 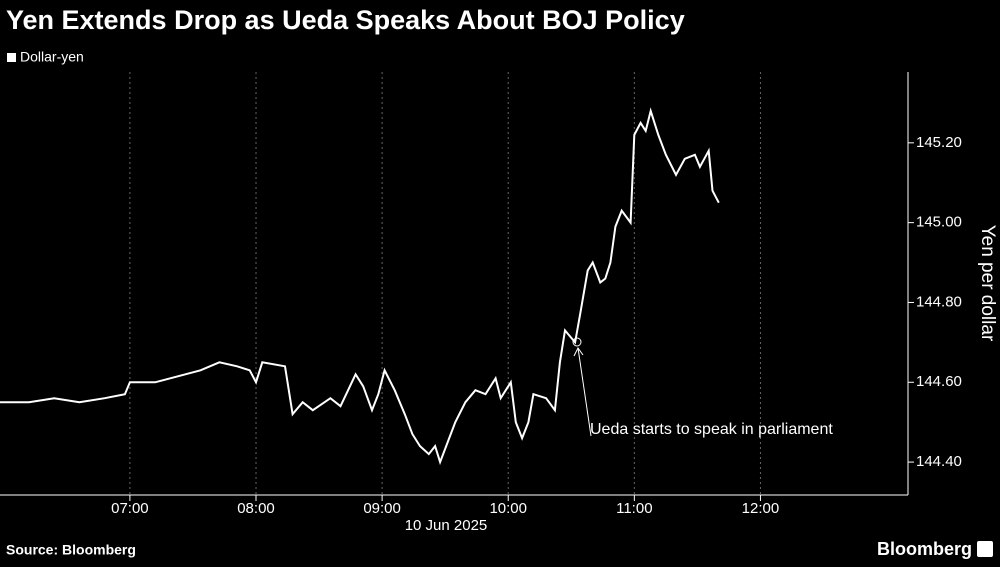 I want to click on y-tick-label: 144.40, so click(x=939, y=461).